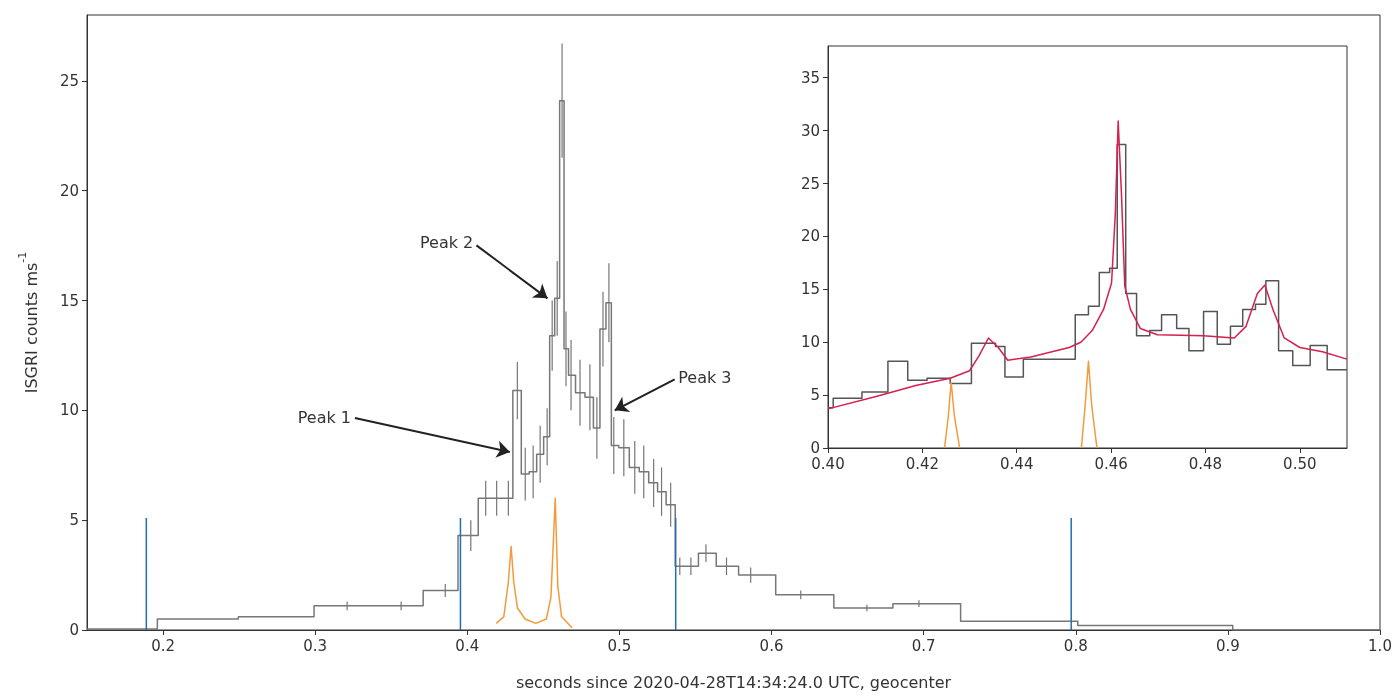  Describe the element at coordinates (810, 77) in the screenshot. I see `y-tick-label: 35` at that location.